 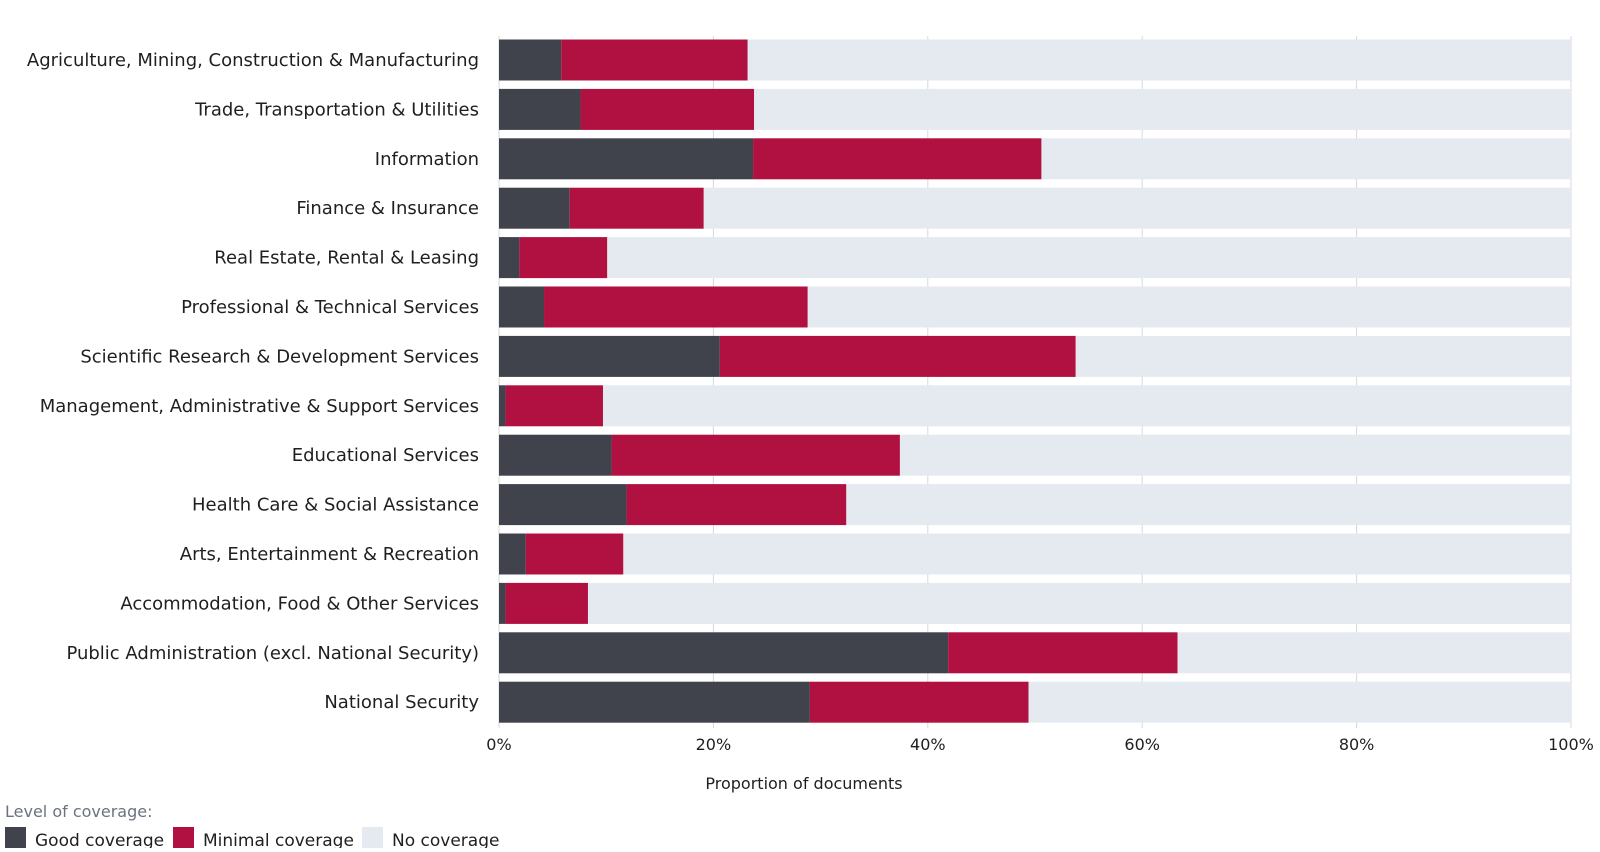 What do you see at coordinates (1086, 406) in the screenshot?
I see `bar-no-coverage-management-administrative-support-services` at bounding box center [1086, 406].